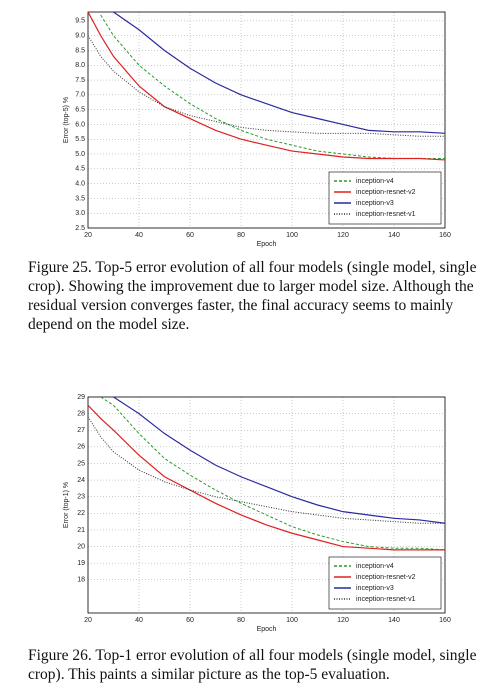 The image size is (500, 694). Describe the element at coordinates (80, 80) in the screenshot. I see `y-tick-label: 7.5` at that location.